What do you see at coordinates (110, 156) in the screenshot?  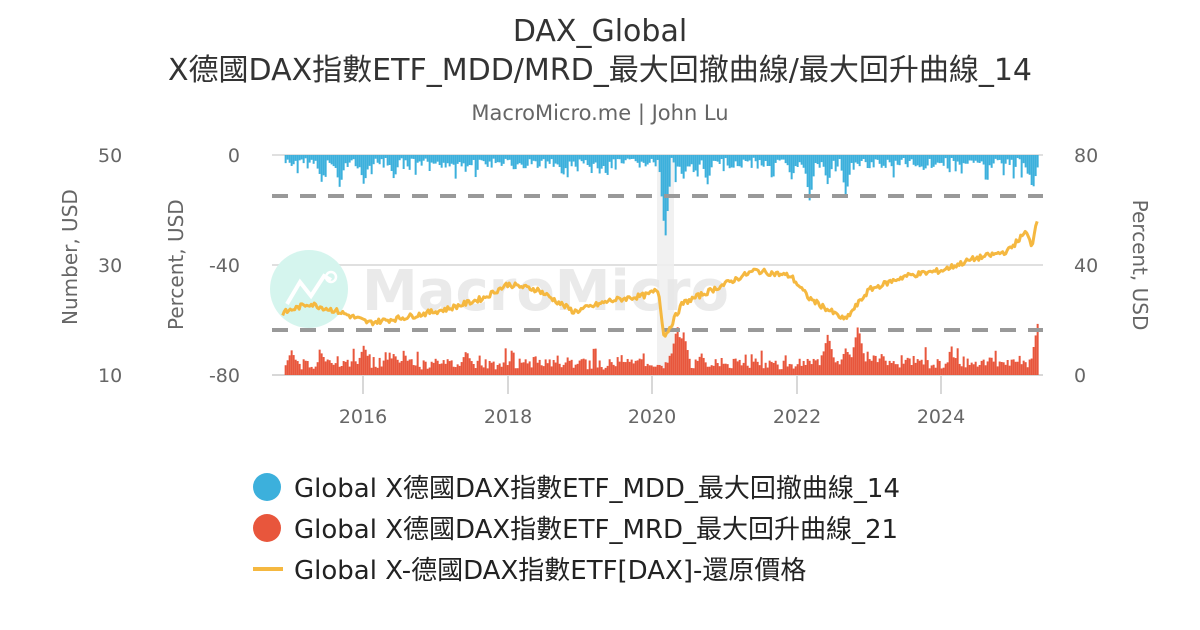 I see `y-tick-number-50: 50` at bounding box center [110, 156].